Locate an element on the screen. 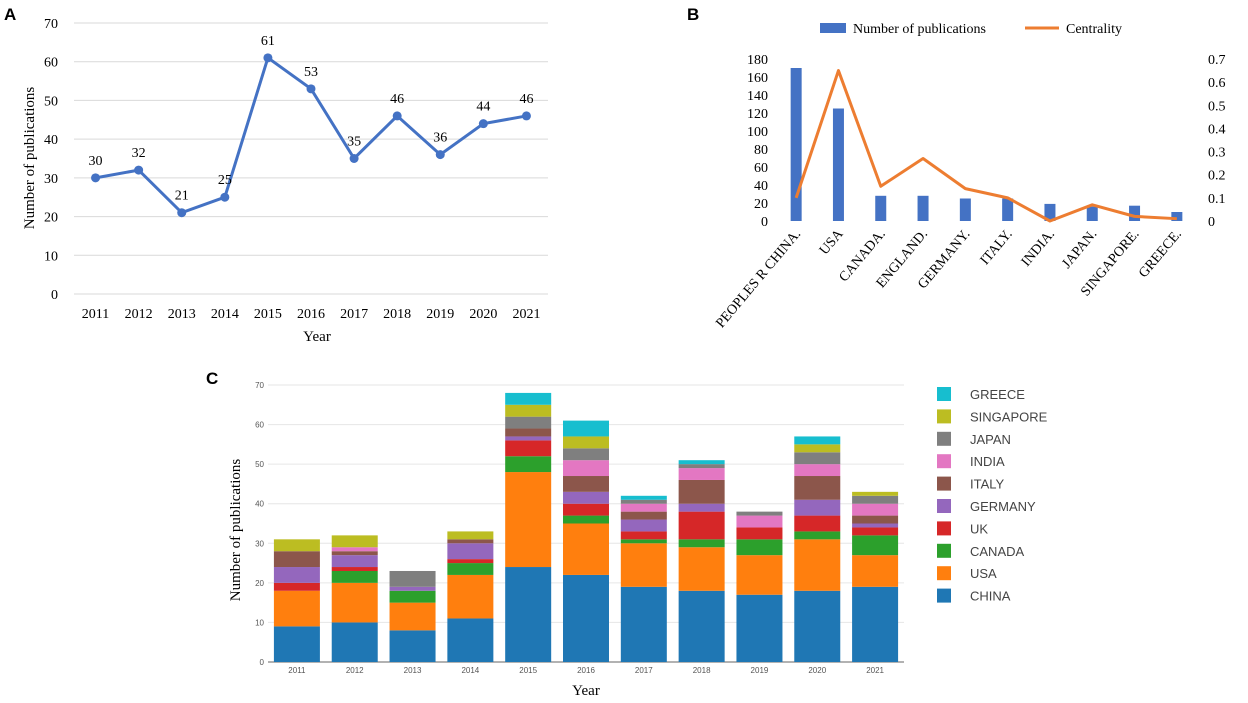 Image resolution: width=1248 pixels, height=703 pixels. chart-b-legend: Number of publications Centrality is located at coordinates (971, 29).